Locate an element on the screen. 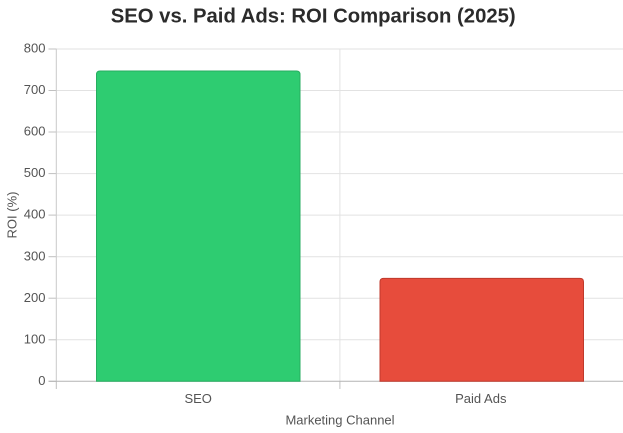 Image resolution: width=623 pixels, height=433 pixels. svg-text: 200 is located at coordinates (35, 297).